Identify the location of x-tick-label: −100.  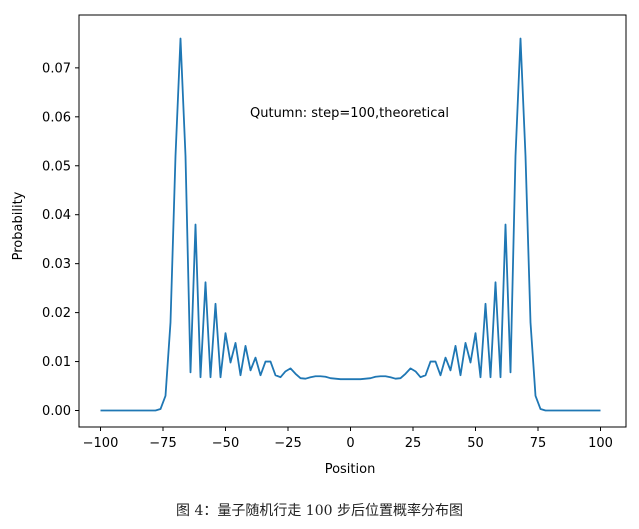
(101, 443).